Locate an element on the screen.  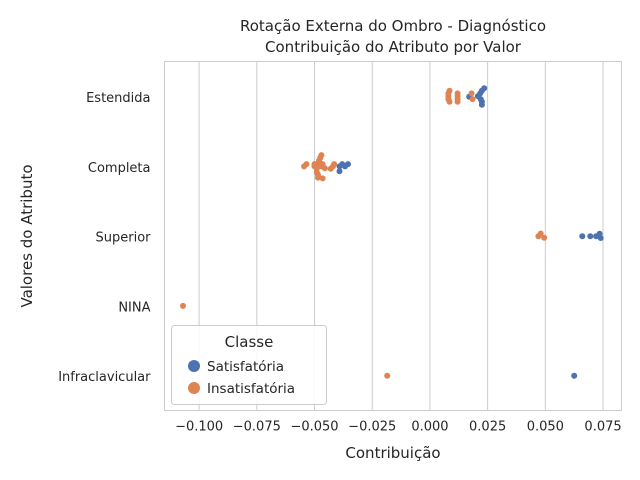
x-tick-label: −0.025 is located at coordinates (372, 427).